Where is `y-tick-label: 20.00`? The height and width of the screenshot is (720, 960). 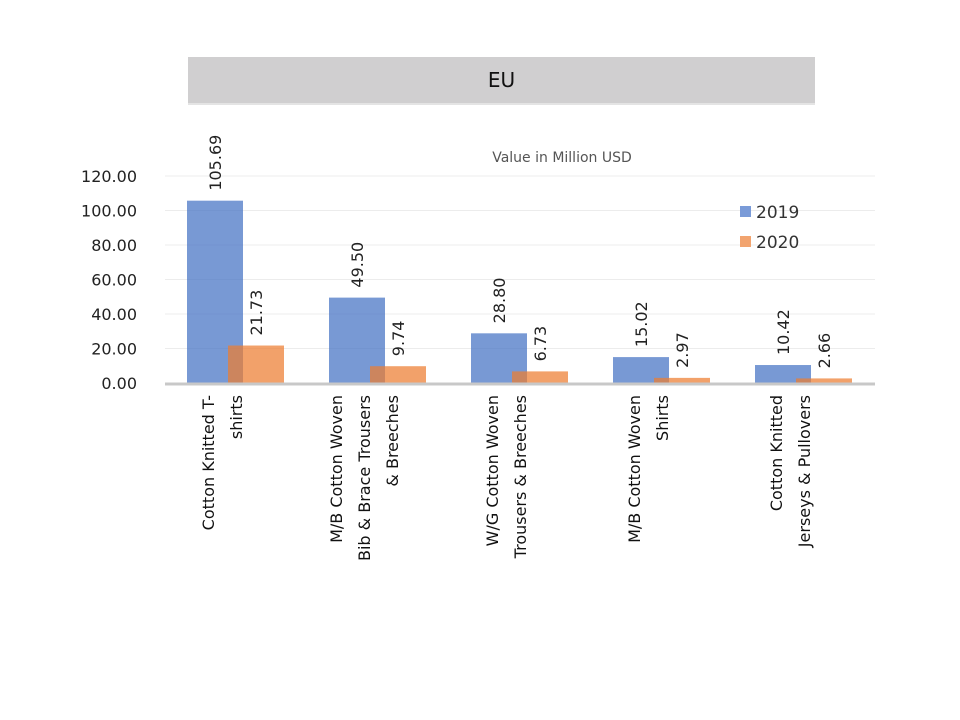 y-tick-label: 20.00 is located at coordinates (114, 349).